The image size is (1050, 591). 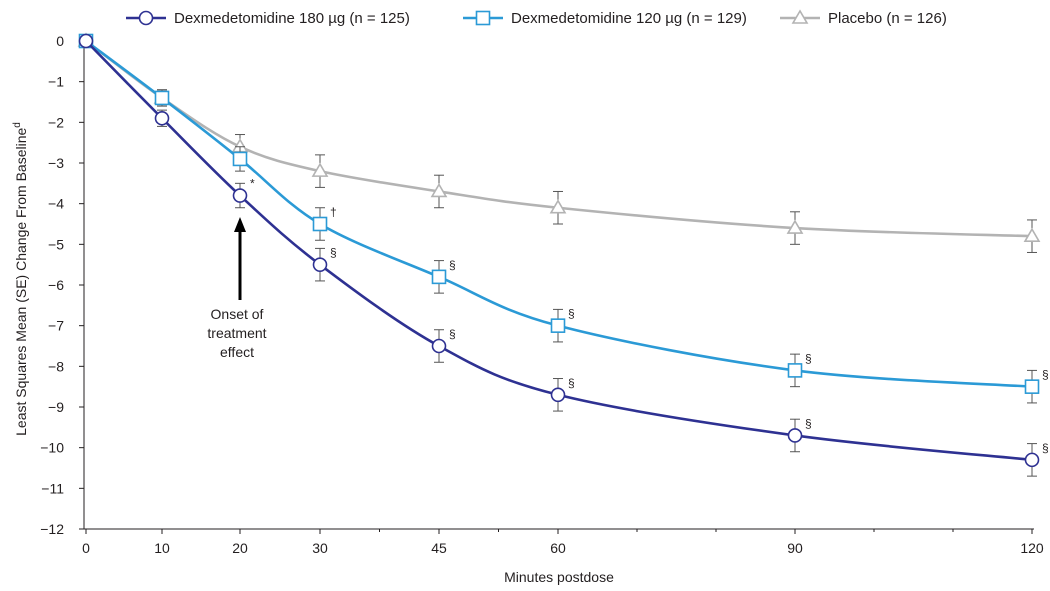 I want to click on y-tick-label: −12, so click(x=52, y=529).